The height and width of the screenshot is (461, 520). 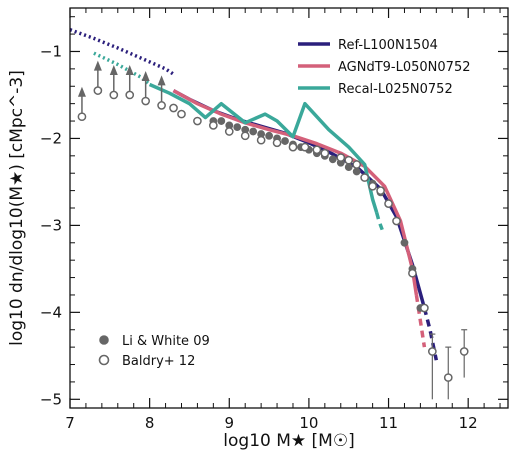 What do you see at coordinates (70, 423) in the screenshot?
I see `x-tick-label: 7` at bounding box center [70, 423].